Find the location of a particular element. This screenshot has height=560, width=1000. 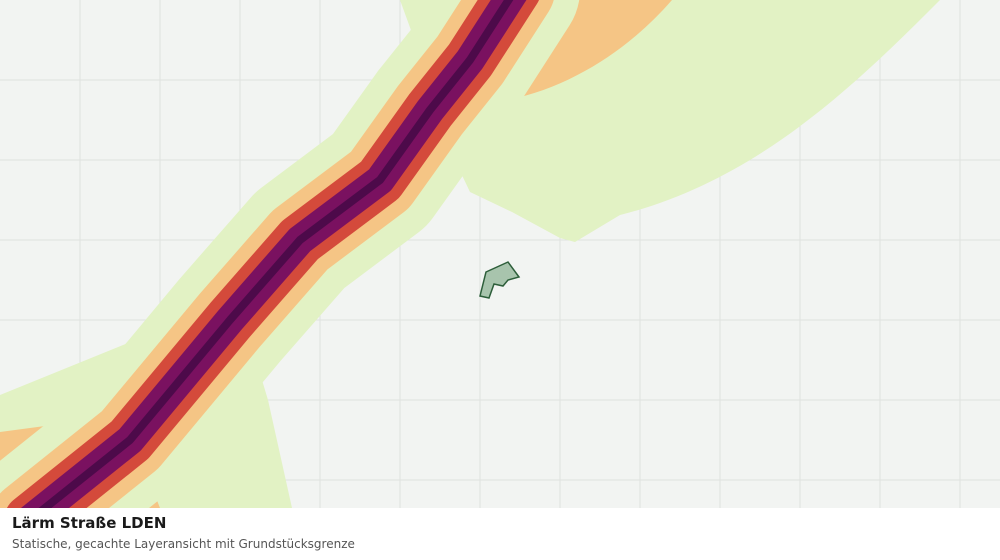

parcel-boundary is located at coordinates (500, 280).